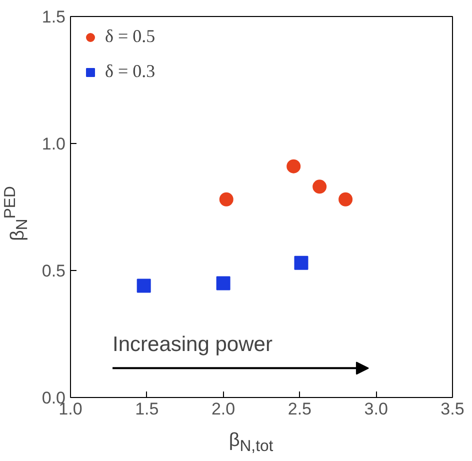 The image size is (472, 461). I want to click on legend-label: δ = 0.5, so click(130, 36).